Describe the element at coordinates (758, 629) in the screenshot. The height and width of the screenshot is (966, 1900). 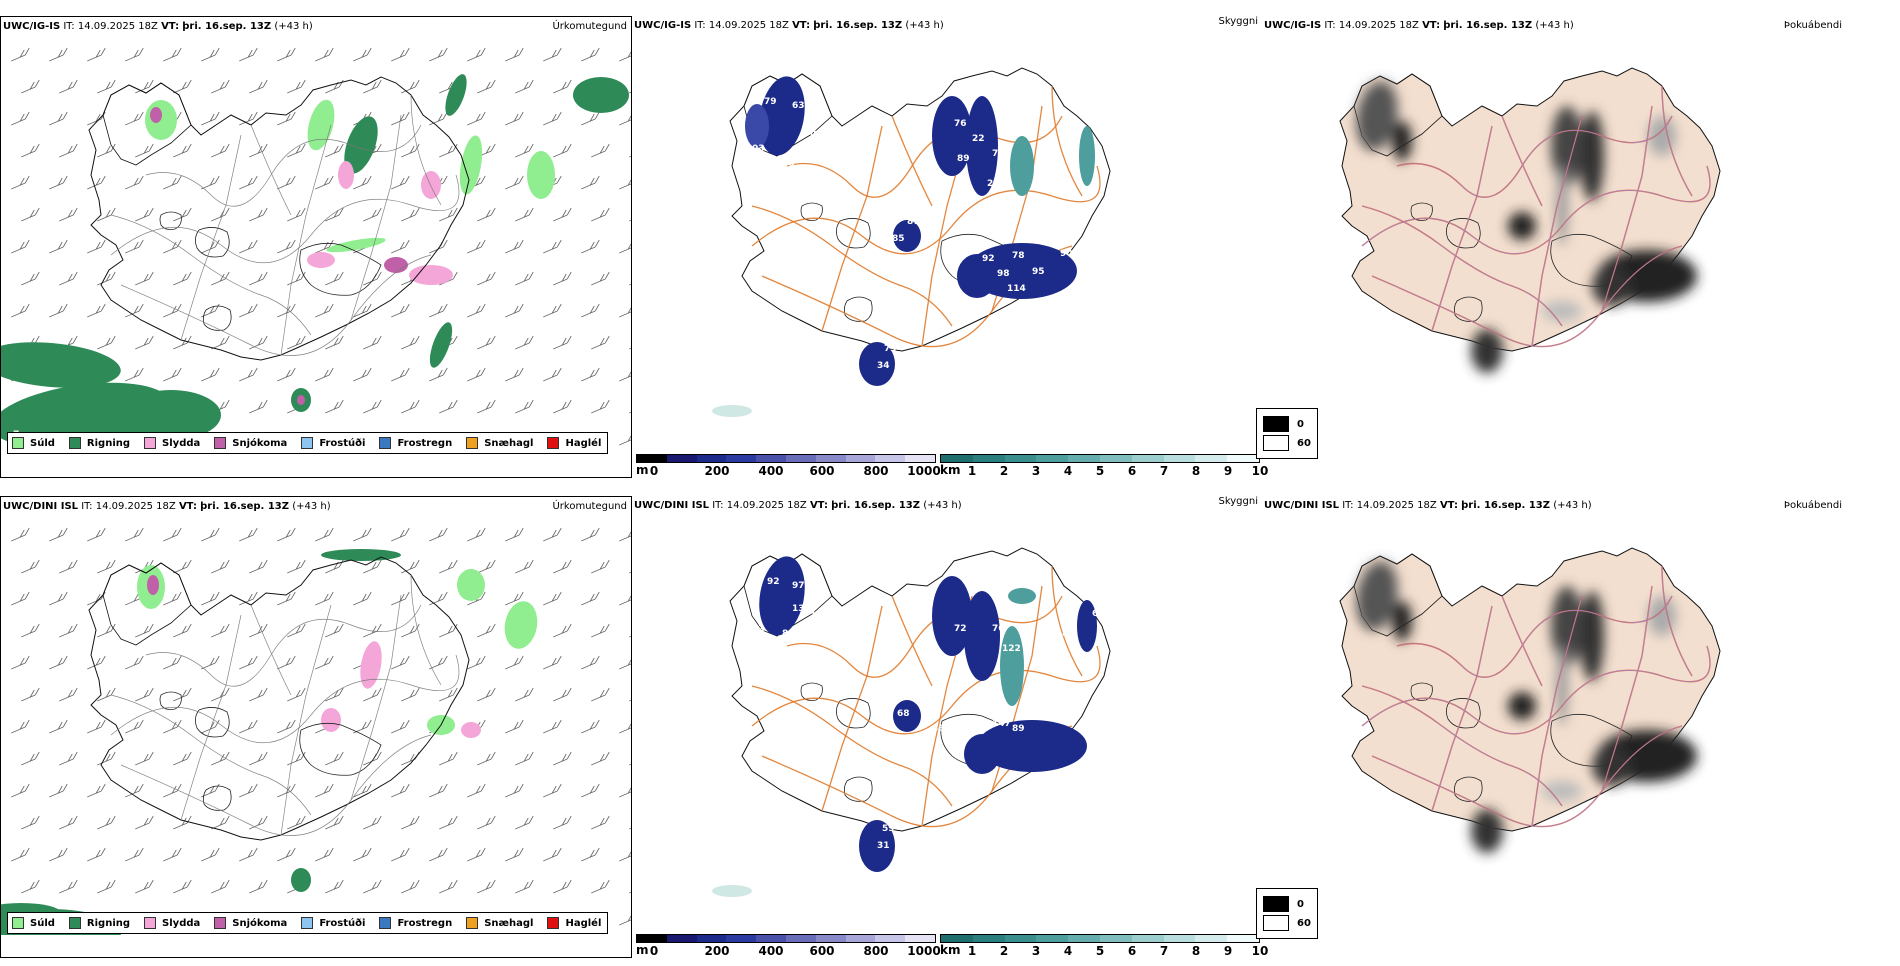
I see `cloud-base-label: 92` at that location.